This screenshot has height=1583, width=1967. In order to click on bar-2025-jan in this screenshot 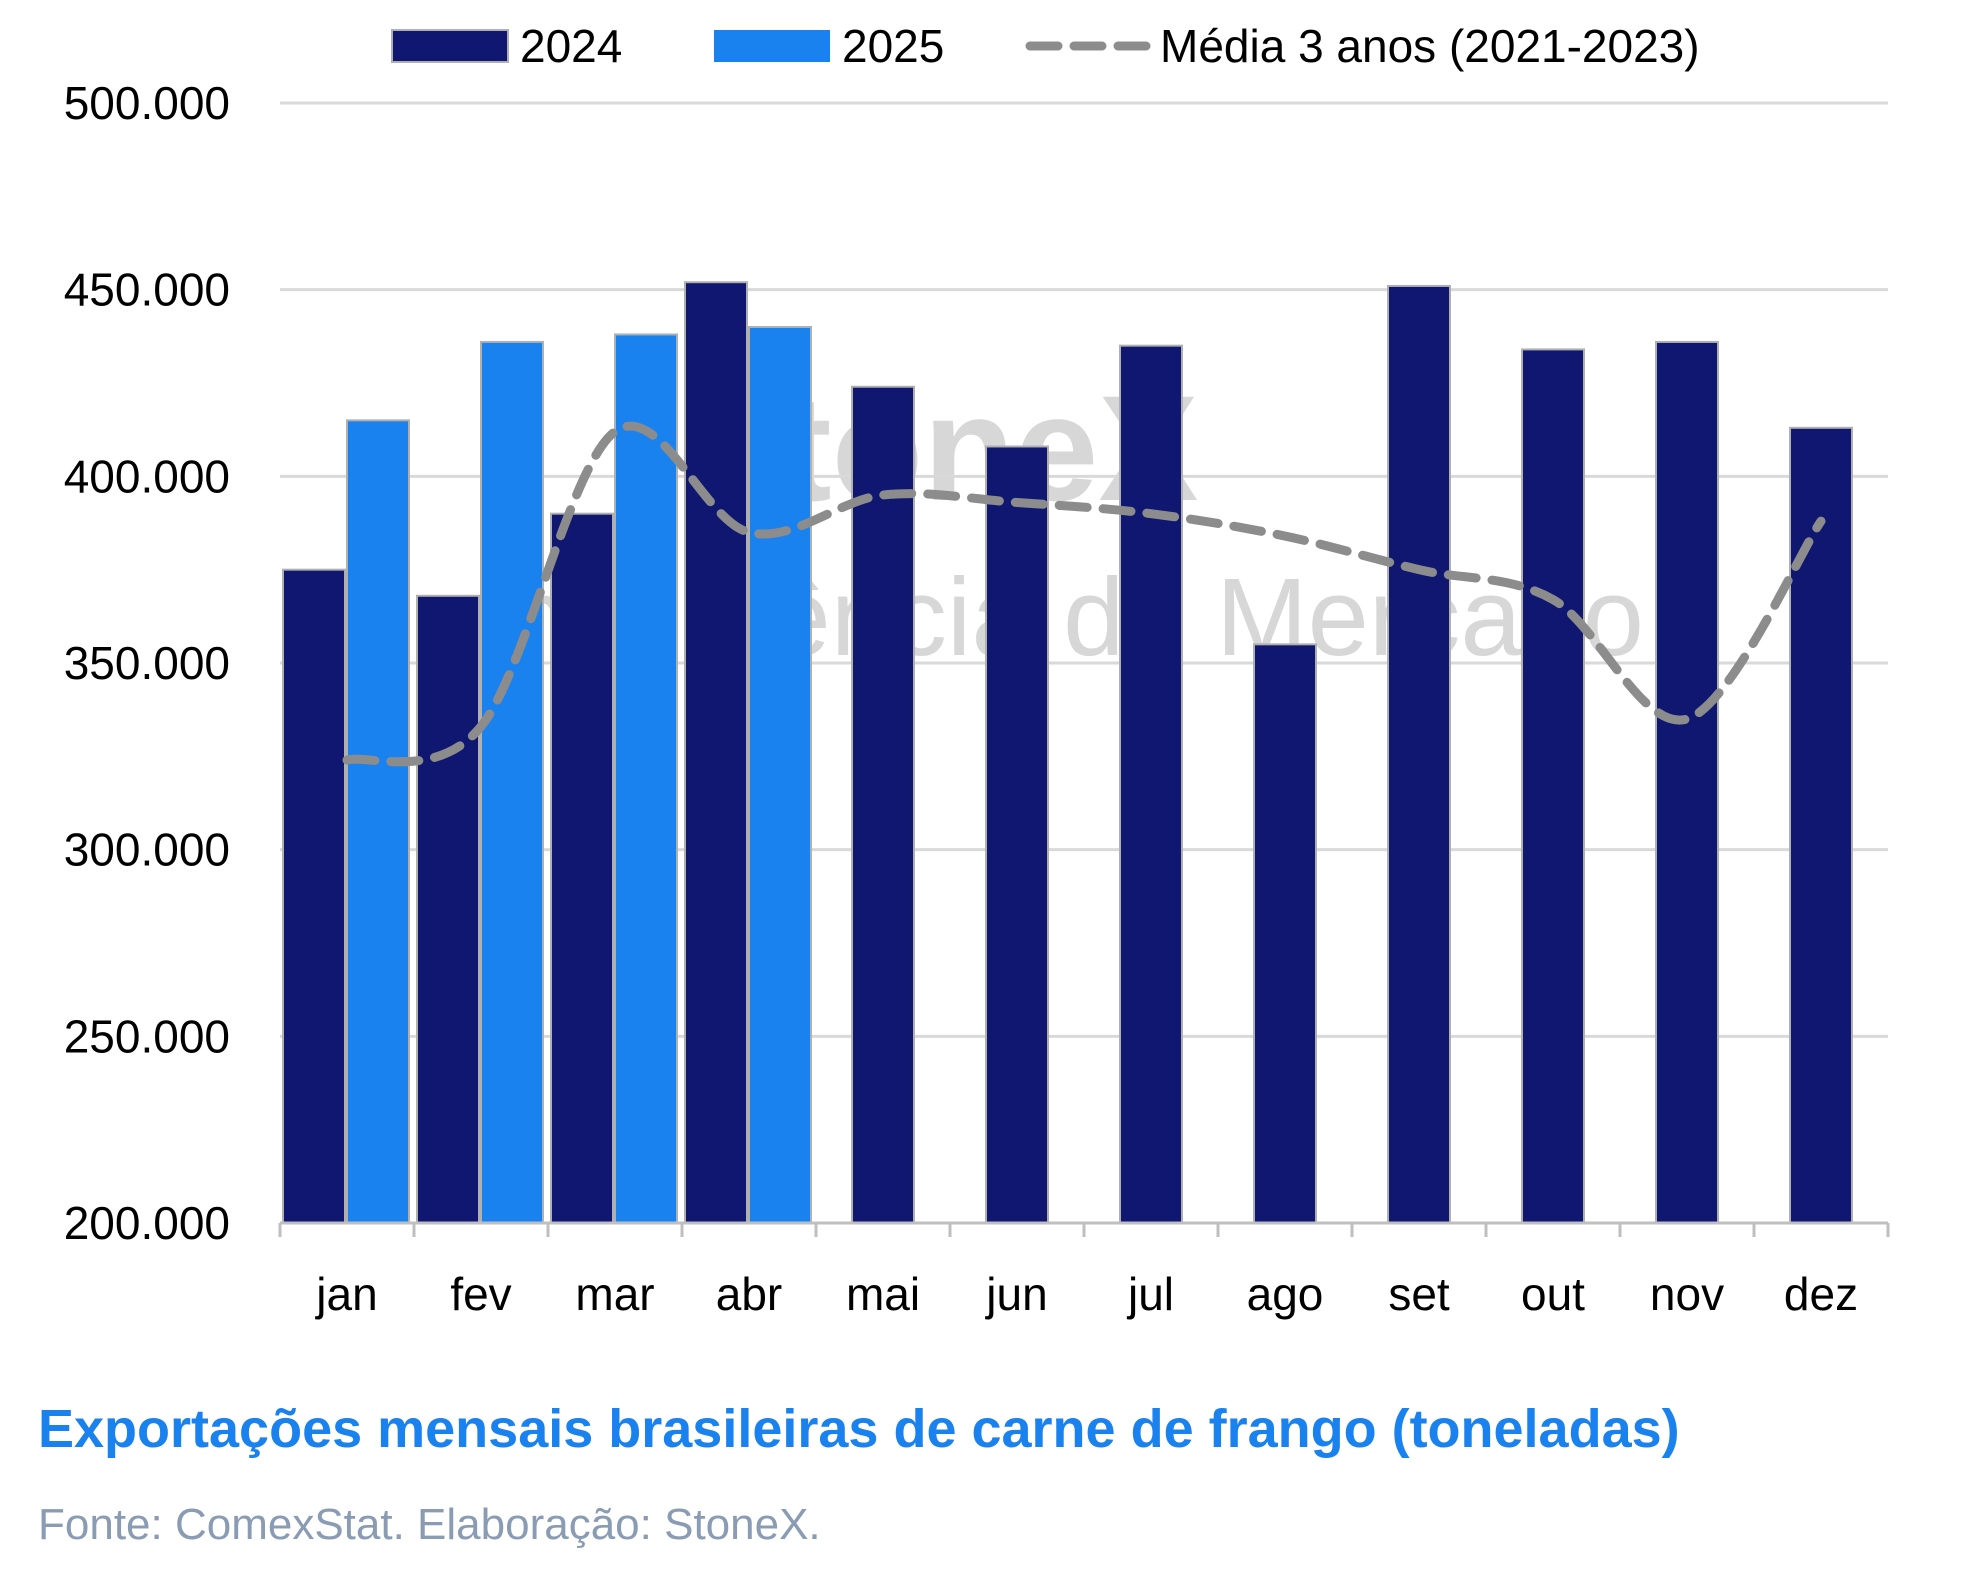, I will do `click(378, 822)`.